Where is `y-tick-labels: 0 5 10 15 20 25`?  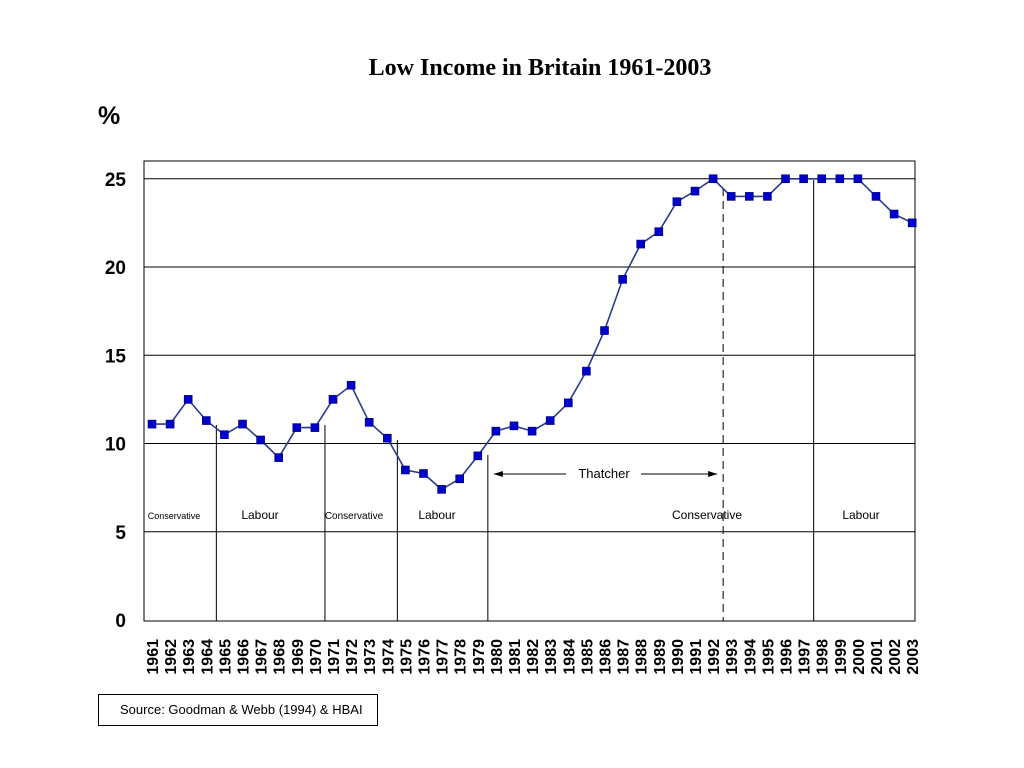
y-tick-labels: 0 5 10 15 20 25 is located at coordinates (116, 401).